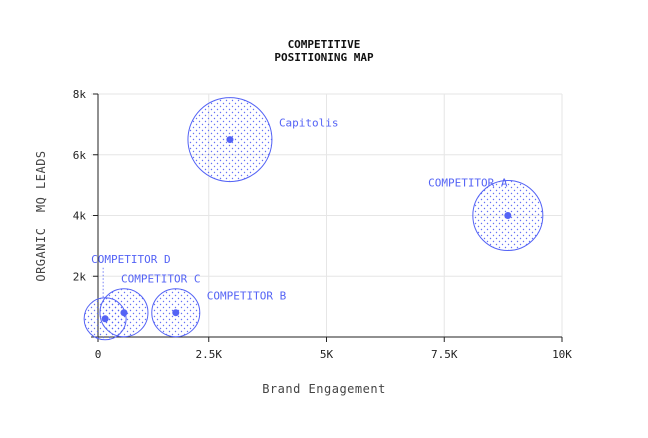  Describe the element at coordinates (219, 313) in the screenshot. I see `bubble-group: COMPETITOR B` at that location.